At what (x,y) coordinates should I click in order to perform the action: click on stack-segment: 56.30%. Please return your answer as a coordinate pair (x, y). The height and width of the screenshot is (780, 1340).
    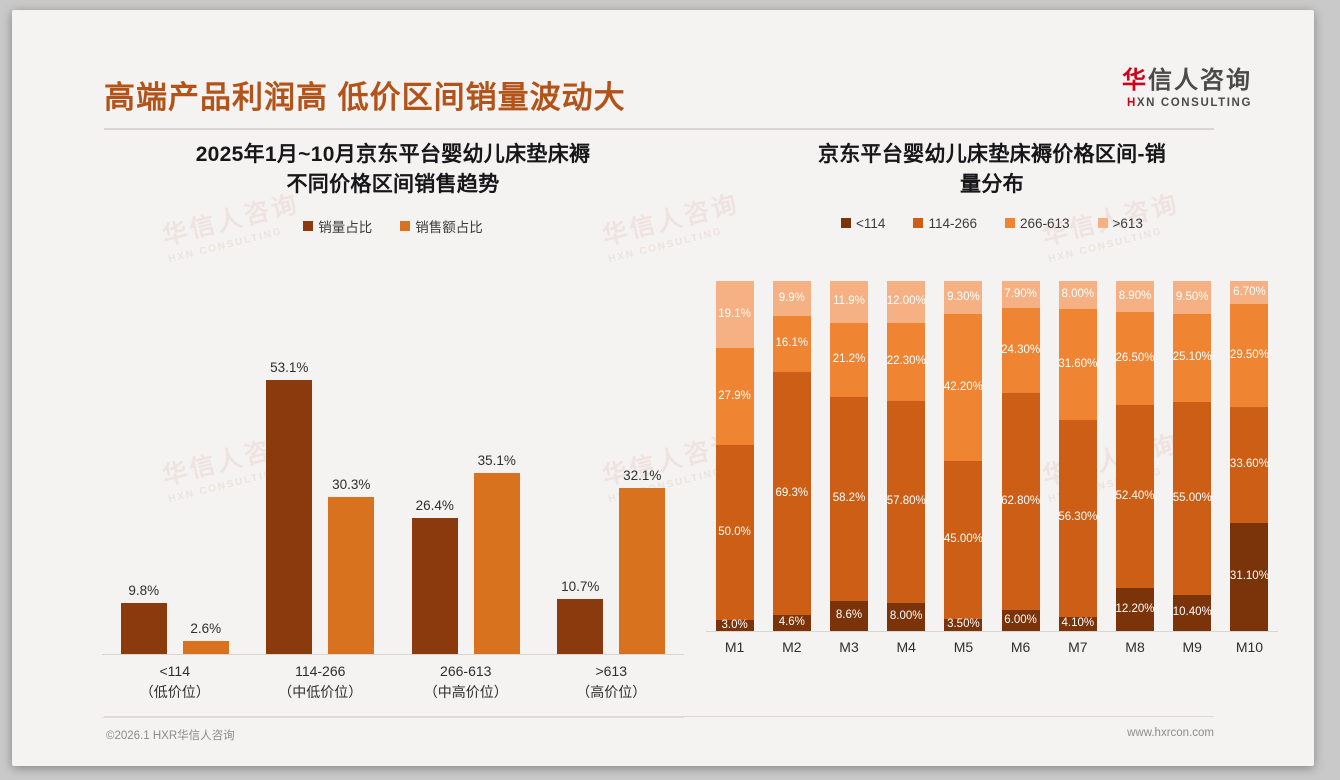
    Looking at the image, I should click on (1077, 518).